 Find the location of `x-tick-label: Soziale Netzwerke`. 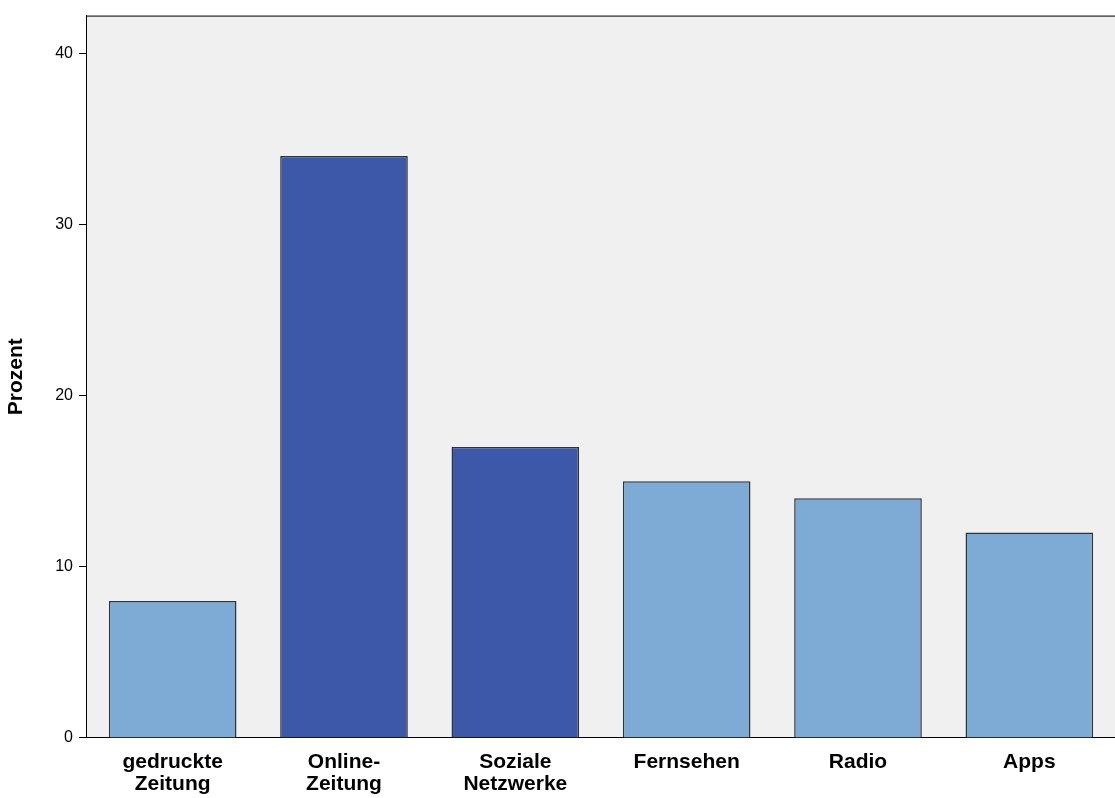

x-tick-label: Soziale Netzwerke is located at coordinates (515, 771).